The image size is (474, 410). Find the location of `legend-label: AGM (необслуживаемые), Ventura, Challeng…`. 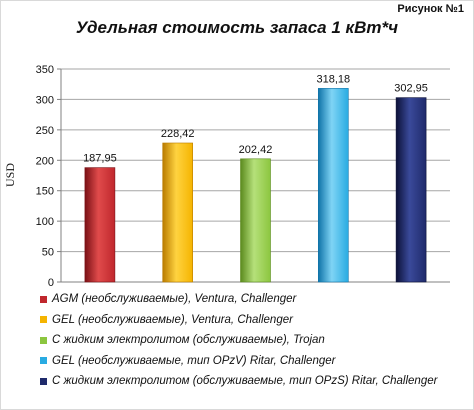

legend-label: AGM (необслуживаемые), Ventura, Challeng… is located at coordinates (174, 299).